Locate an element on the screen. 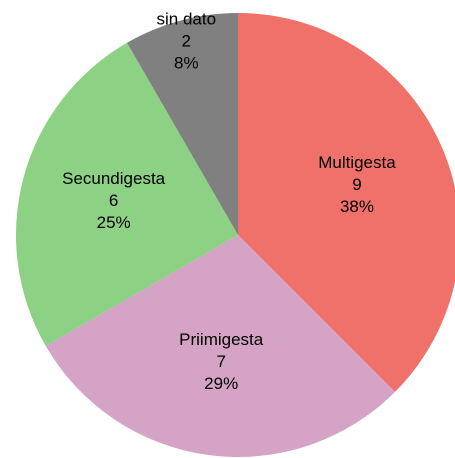  slice-percent: 8% is located at coordinates (186, 62).